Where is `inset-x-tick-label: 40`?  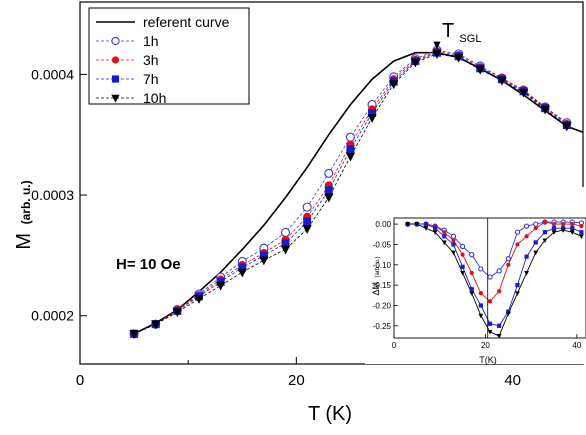 inset-x-tick-label: 40 is located at coordinates (576, 345).